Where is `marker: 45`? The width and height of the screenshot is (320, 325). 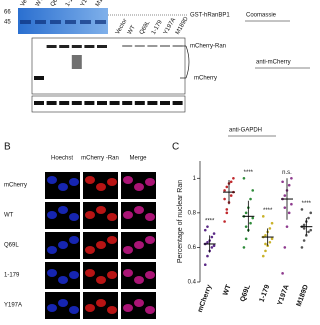 marker: 45 is located at coordinates (7, 23).